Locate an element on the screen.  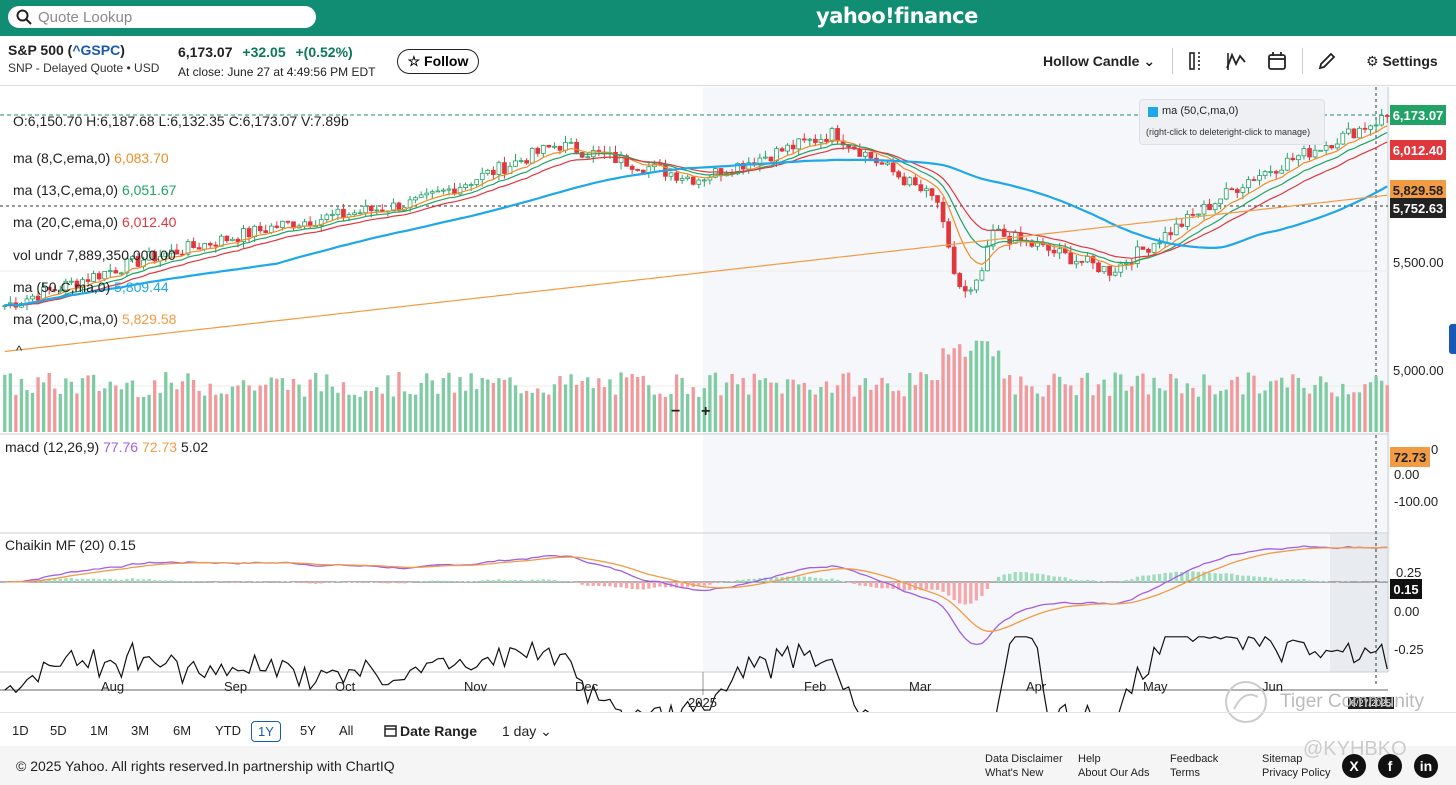
facebook-icon: f is located at coordinates (1390, 766).